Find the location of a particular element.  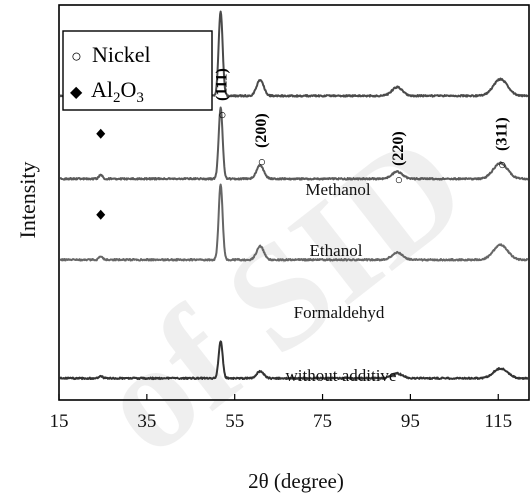

legend-nickel-label: Nickel is located at coordinates (121, 54).